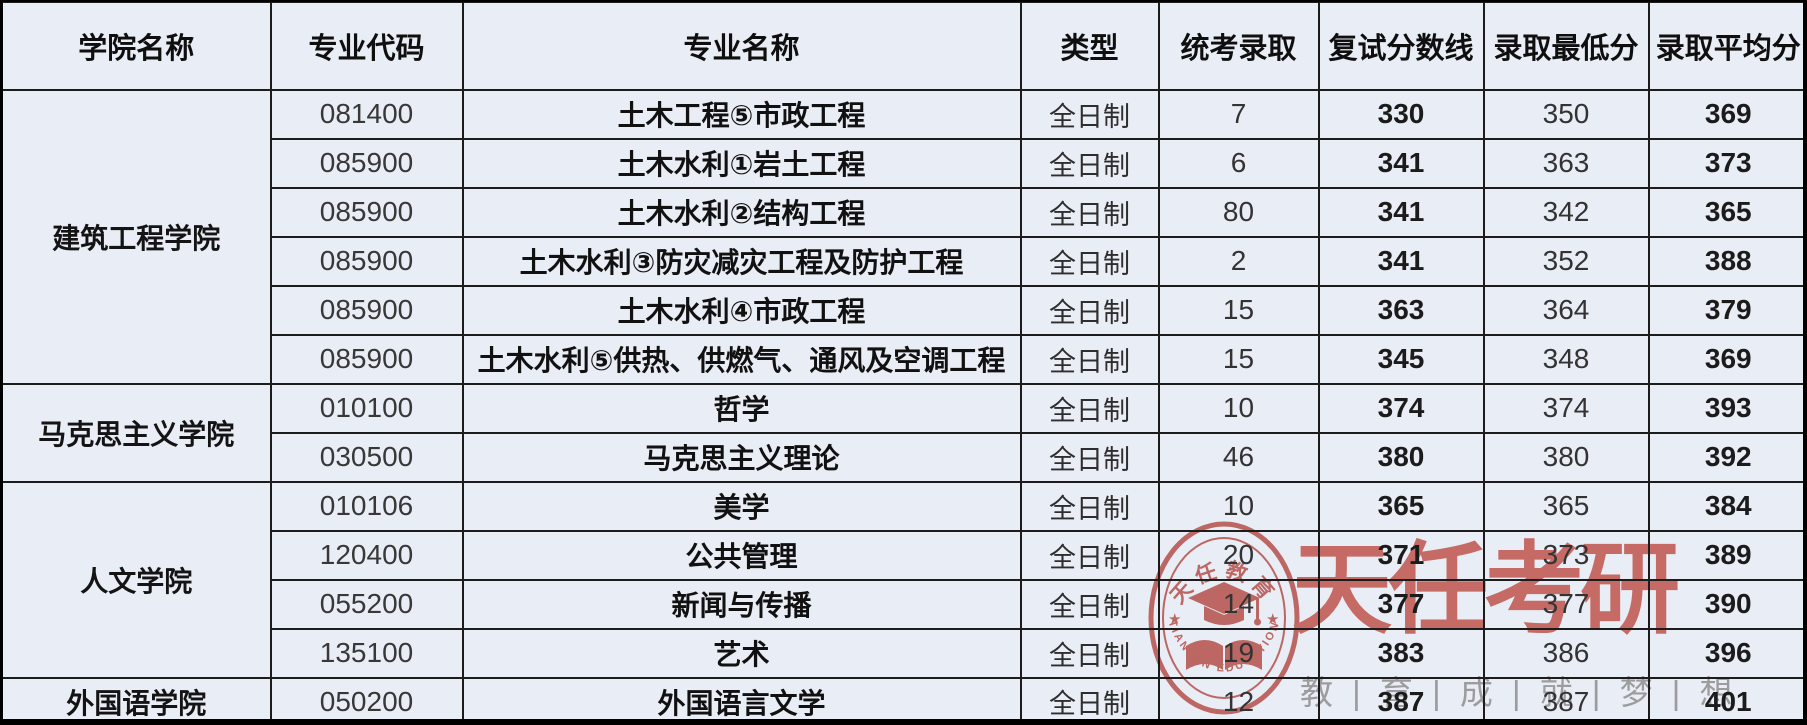 Image resolution: width=1807 pixels, height=725 pixels. Describe the element at coordinates (366, 506) in the screenshot. I see `major-code-cell: 010106` at that location.